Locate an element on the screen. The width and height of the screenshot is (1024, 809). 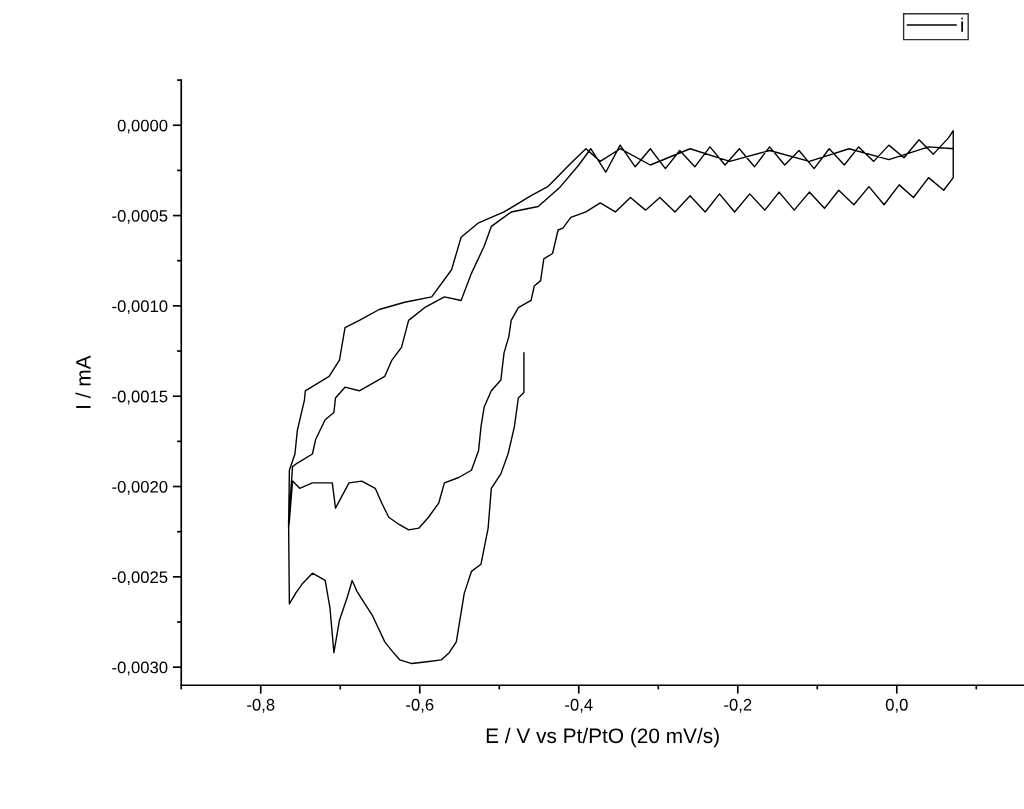
y-tick-label: -0,0010 is located at coordinates (140, 307).